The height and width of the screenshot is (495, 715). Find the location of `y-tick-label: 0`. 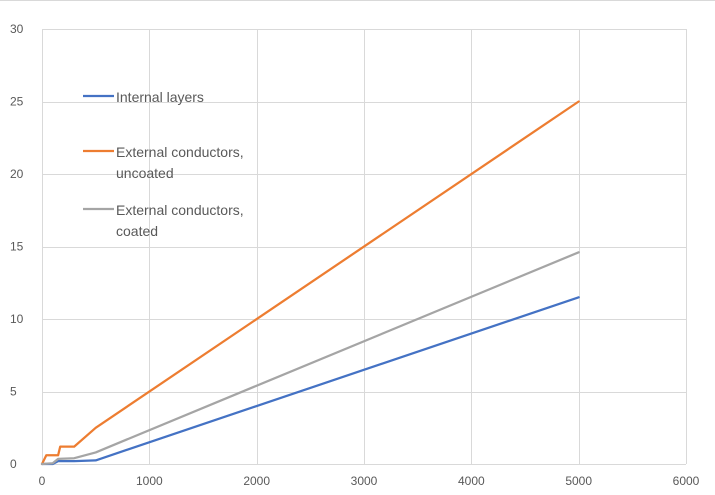

y-tick-label: 0 is located at coordinates (13, 464).